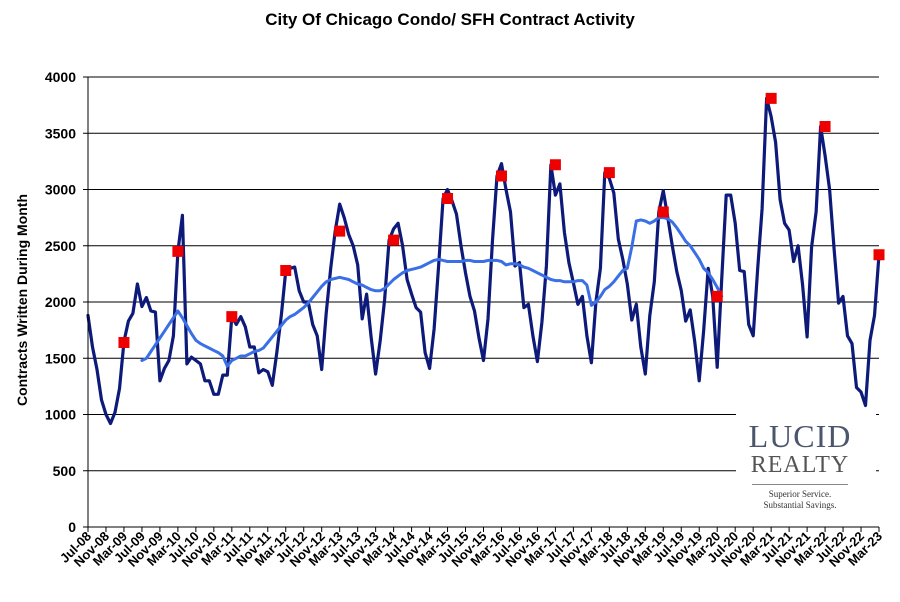 The image size is (900, 602). Describe the element at coordinates (800, 465) in the screenshot. I see `logo-text-realty: REALTY` at that location.